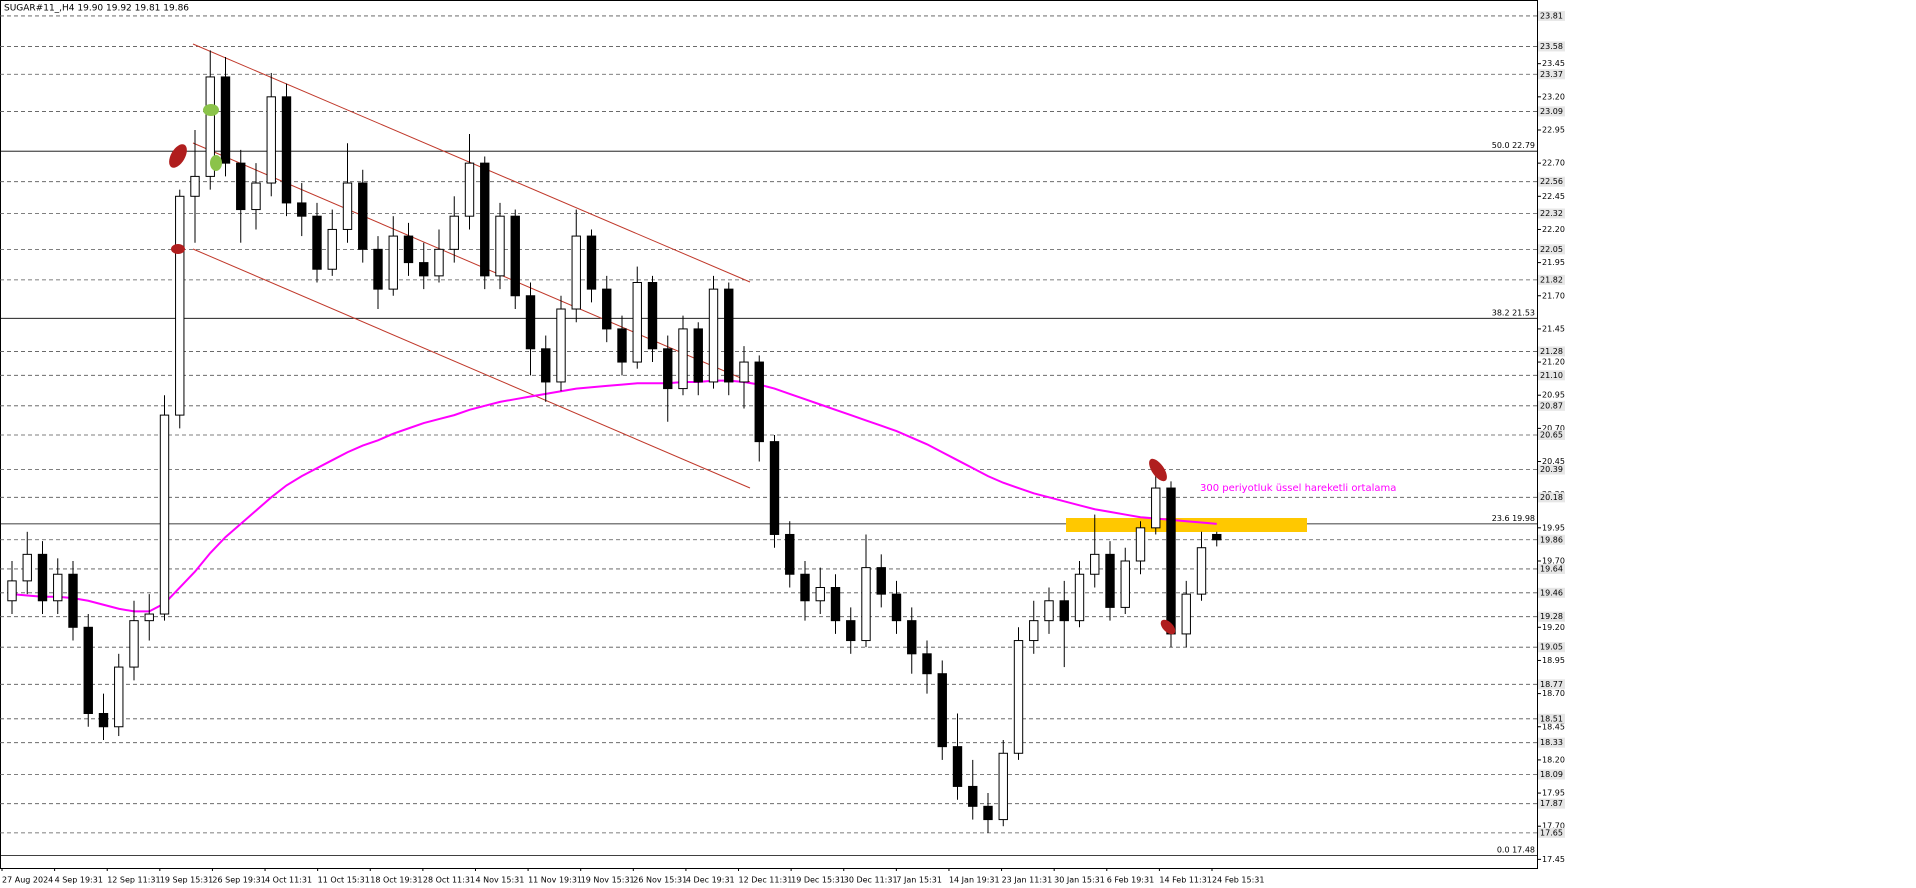 This screenshot has width=1916, height=888. I want to click on fib-price: 19.98, so click(1523, 517).